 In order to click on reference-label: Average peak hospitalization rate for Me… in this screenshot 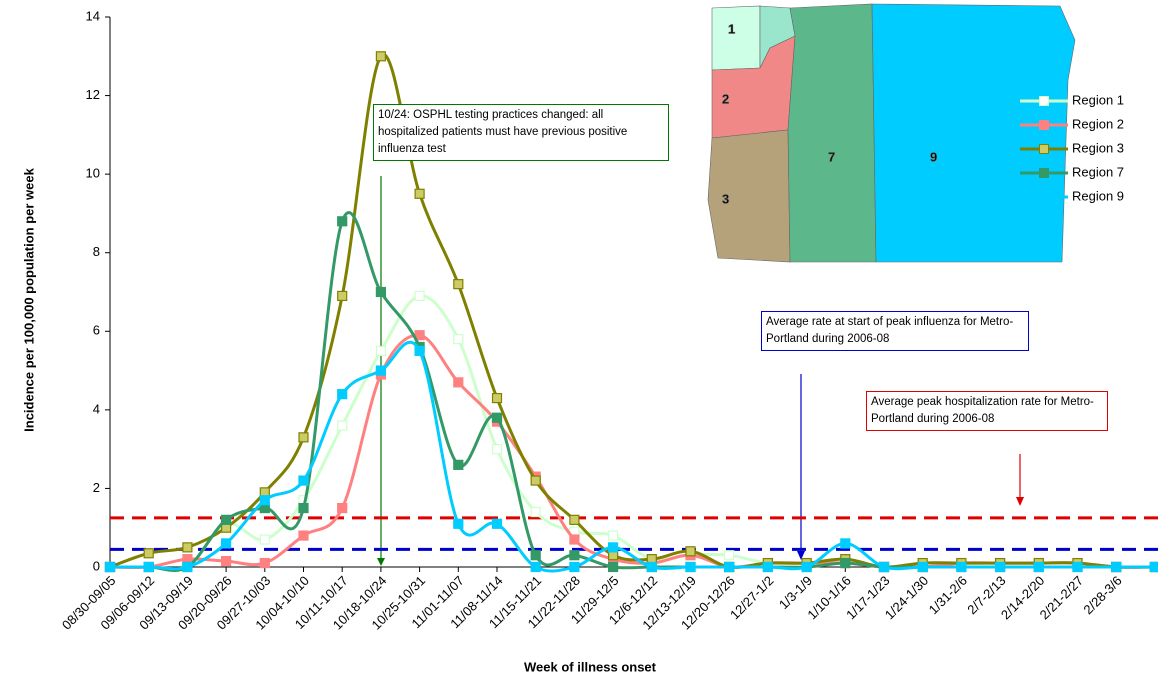, I will do `click(987, 411)`.